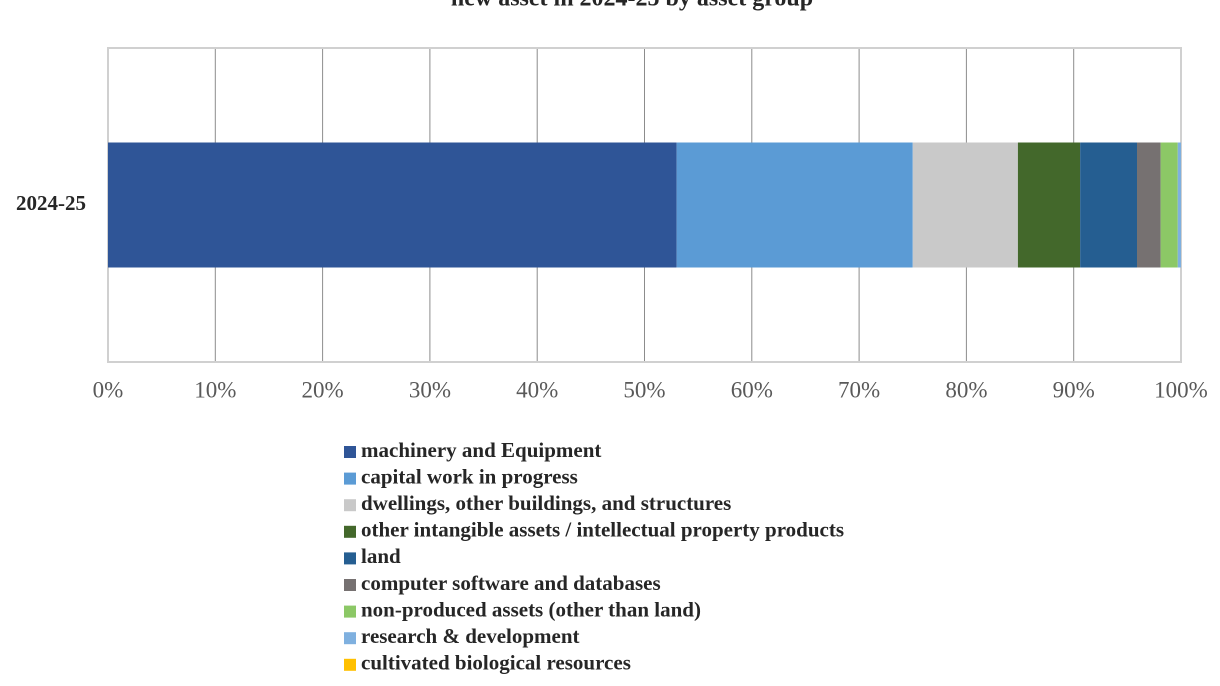 This screenshot has height=686, width=1220. Describe the element at coordinates (632, 6) in the screenshot. I see `chart-title: new asset in 2024-25 by asset group` at that location.